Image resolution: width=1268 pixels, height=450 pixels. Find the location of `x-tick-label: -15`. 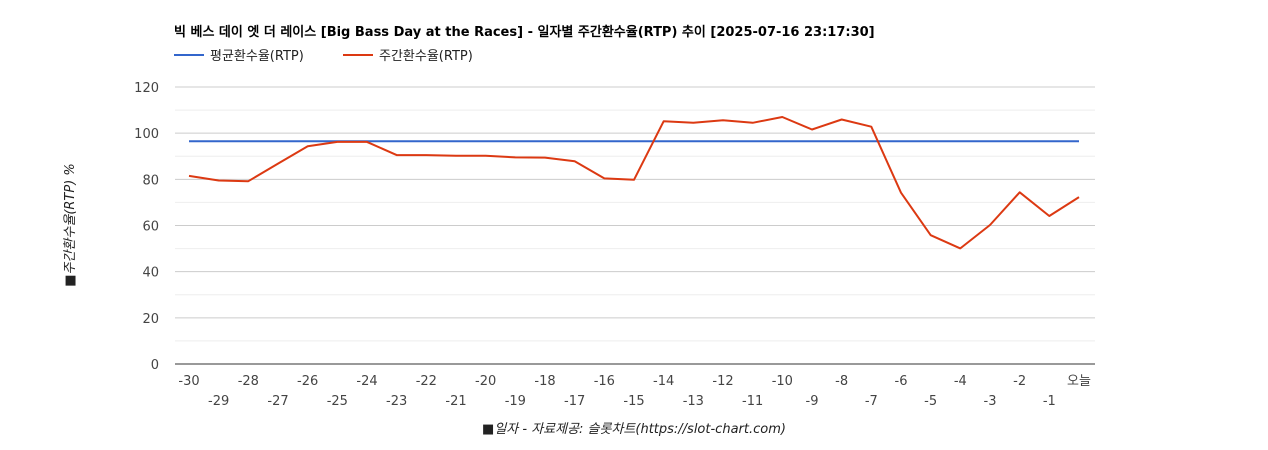

x-tick-label: -15 is located at coordinates (633, 401).